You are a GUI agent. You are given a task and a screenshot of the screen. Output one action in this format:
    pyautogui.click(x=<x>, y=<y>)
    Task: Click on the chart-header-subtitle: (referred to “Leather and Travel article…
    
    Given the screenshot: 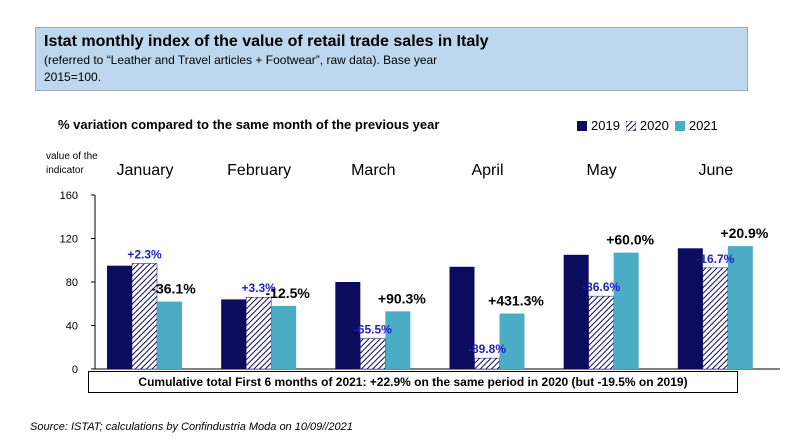 What is the action you would take?
    pyautogui.click(x=241, y=68)
    